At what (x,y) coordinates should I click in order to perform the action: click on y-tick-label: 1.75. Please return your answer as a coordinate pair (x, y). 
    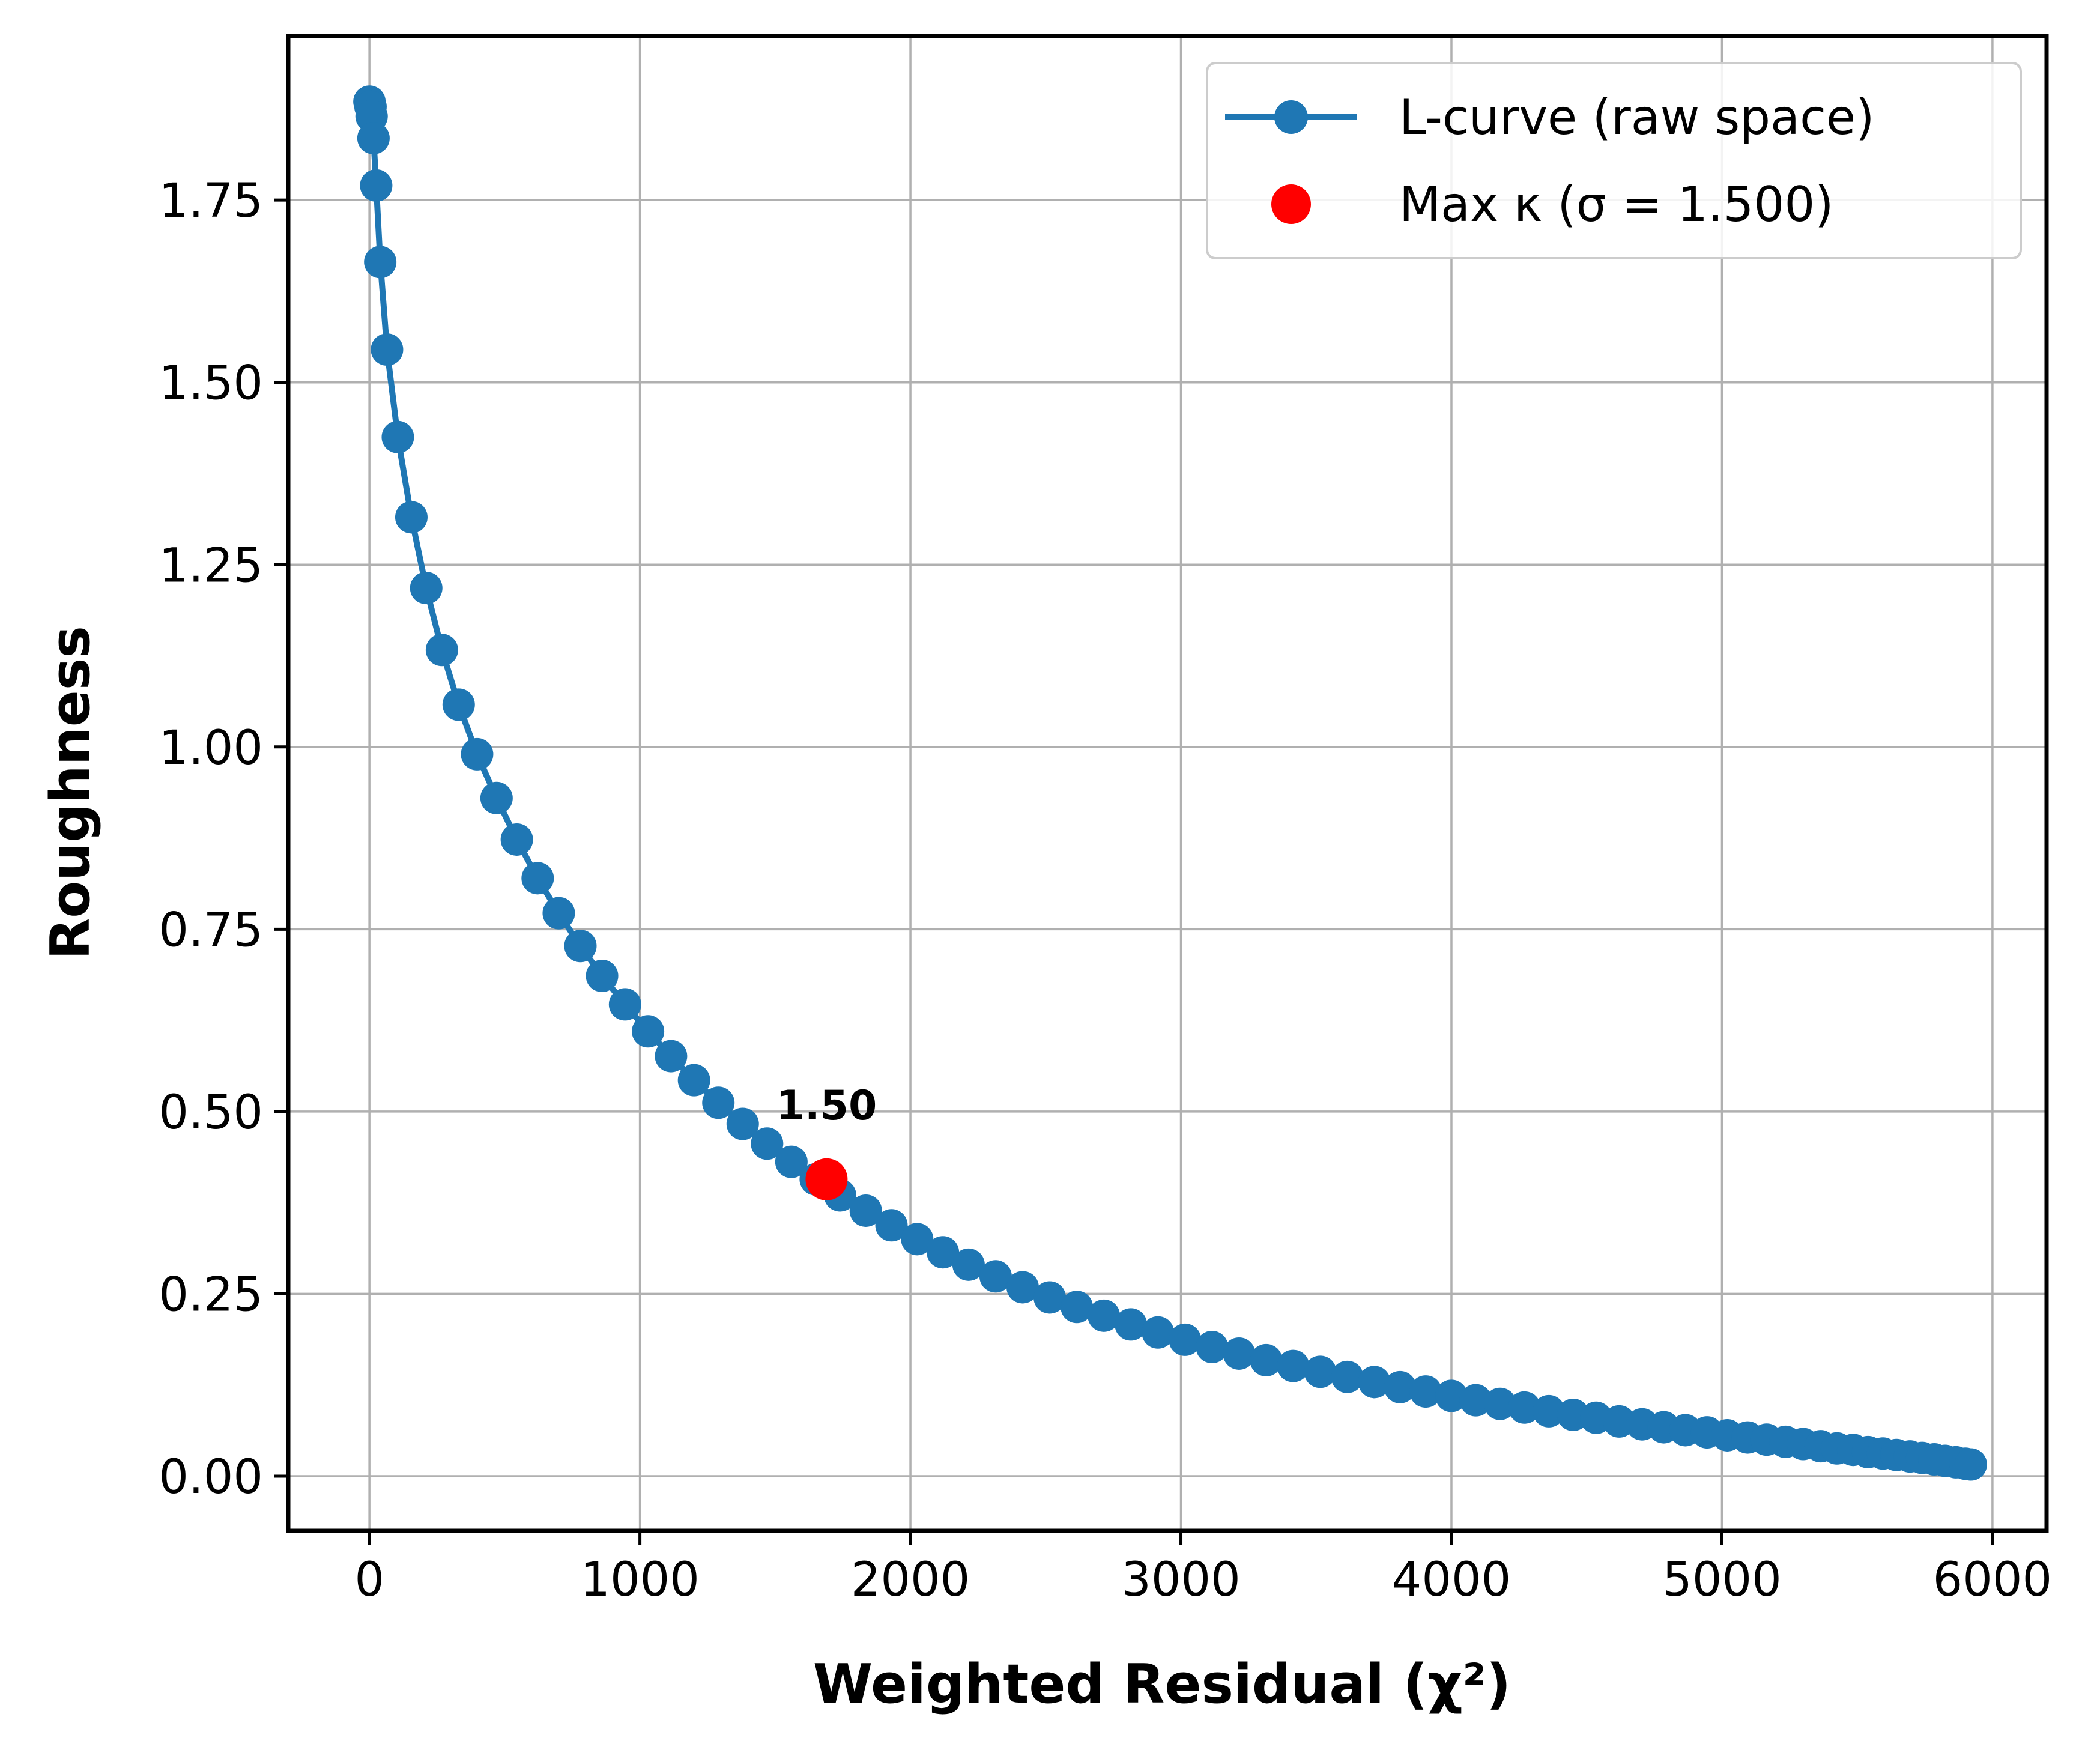
    Looking at the image, I should click on (211, 201).